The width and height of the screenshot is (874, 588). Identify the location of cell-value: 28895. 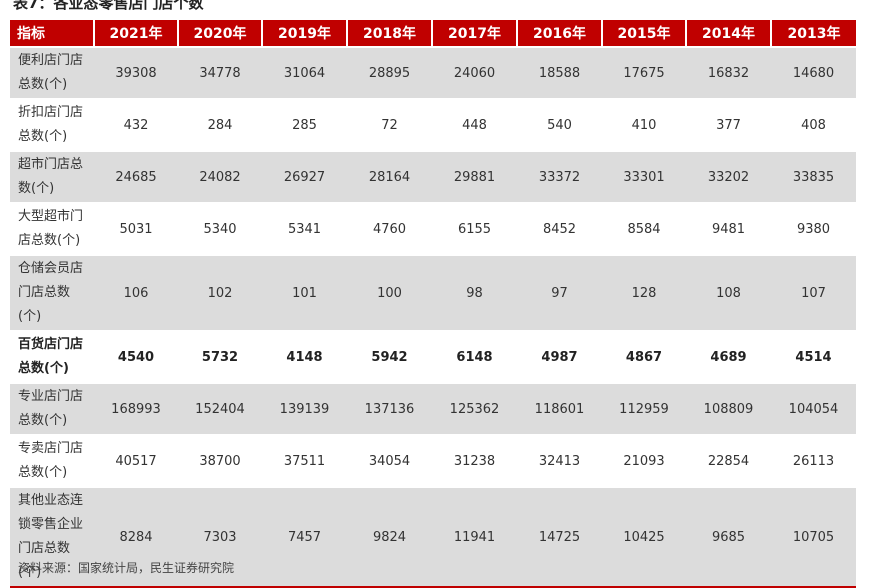
(389, 72).